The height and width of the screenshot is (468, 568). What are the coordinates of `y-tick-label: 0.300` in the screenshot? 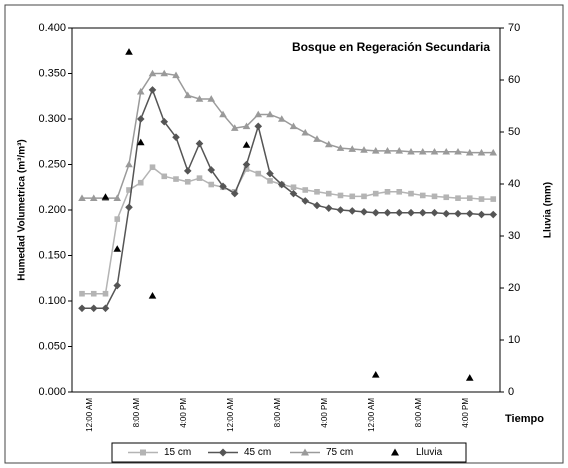 It's located at (52, 119).